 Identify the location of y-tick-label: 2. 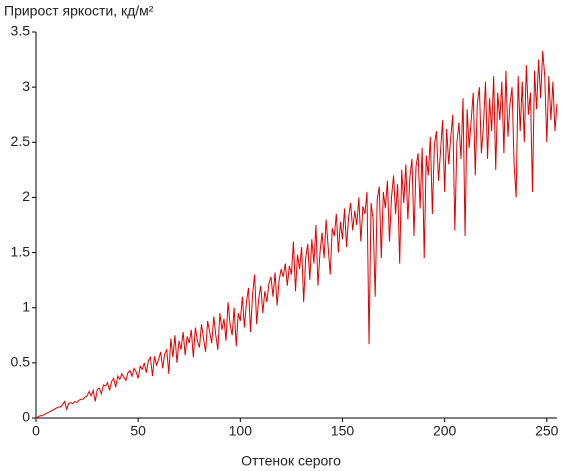
(26, 196).